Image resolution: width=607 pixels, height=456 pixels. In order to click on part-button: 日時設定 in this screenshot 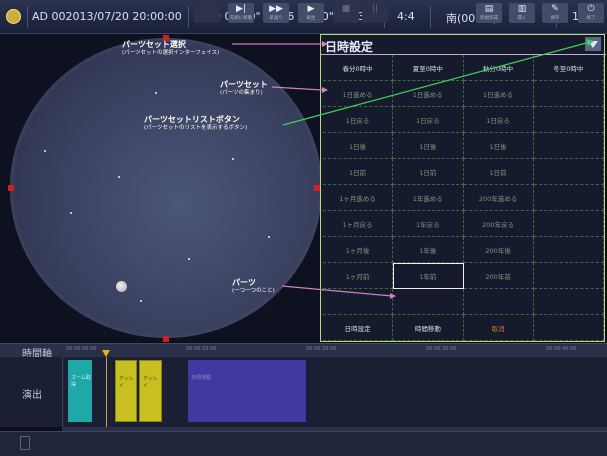, I will do `click(358, 328)`.